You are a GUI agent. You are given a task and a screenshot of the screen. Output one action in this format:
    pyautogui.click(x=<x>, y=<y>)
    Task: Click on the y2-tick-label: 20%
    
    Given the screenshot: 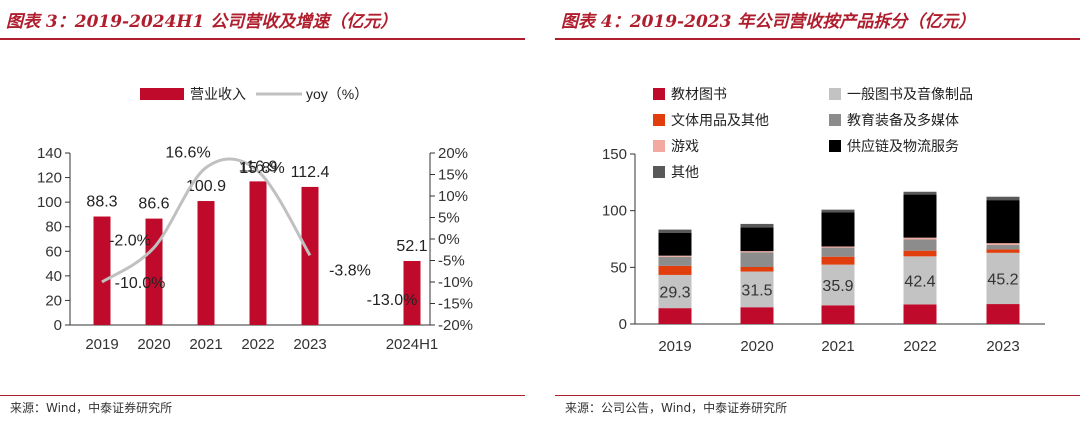 What is the action you would take?
    pyautogui.click(x=453, y=153)
    